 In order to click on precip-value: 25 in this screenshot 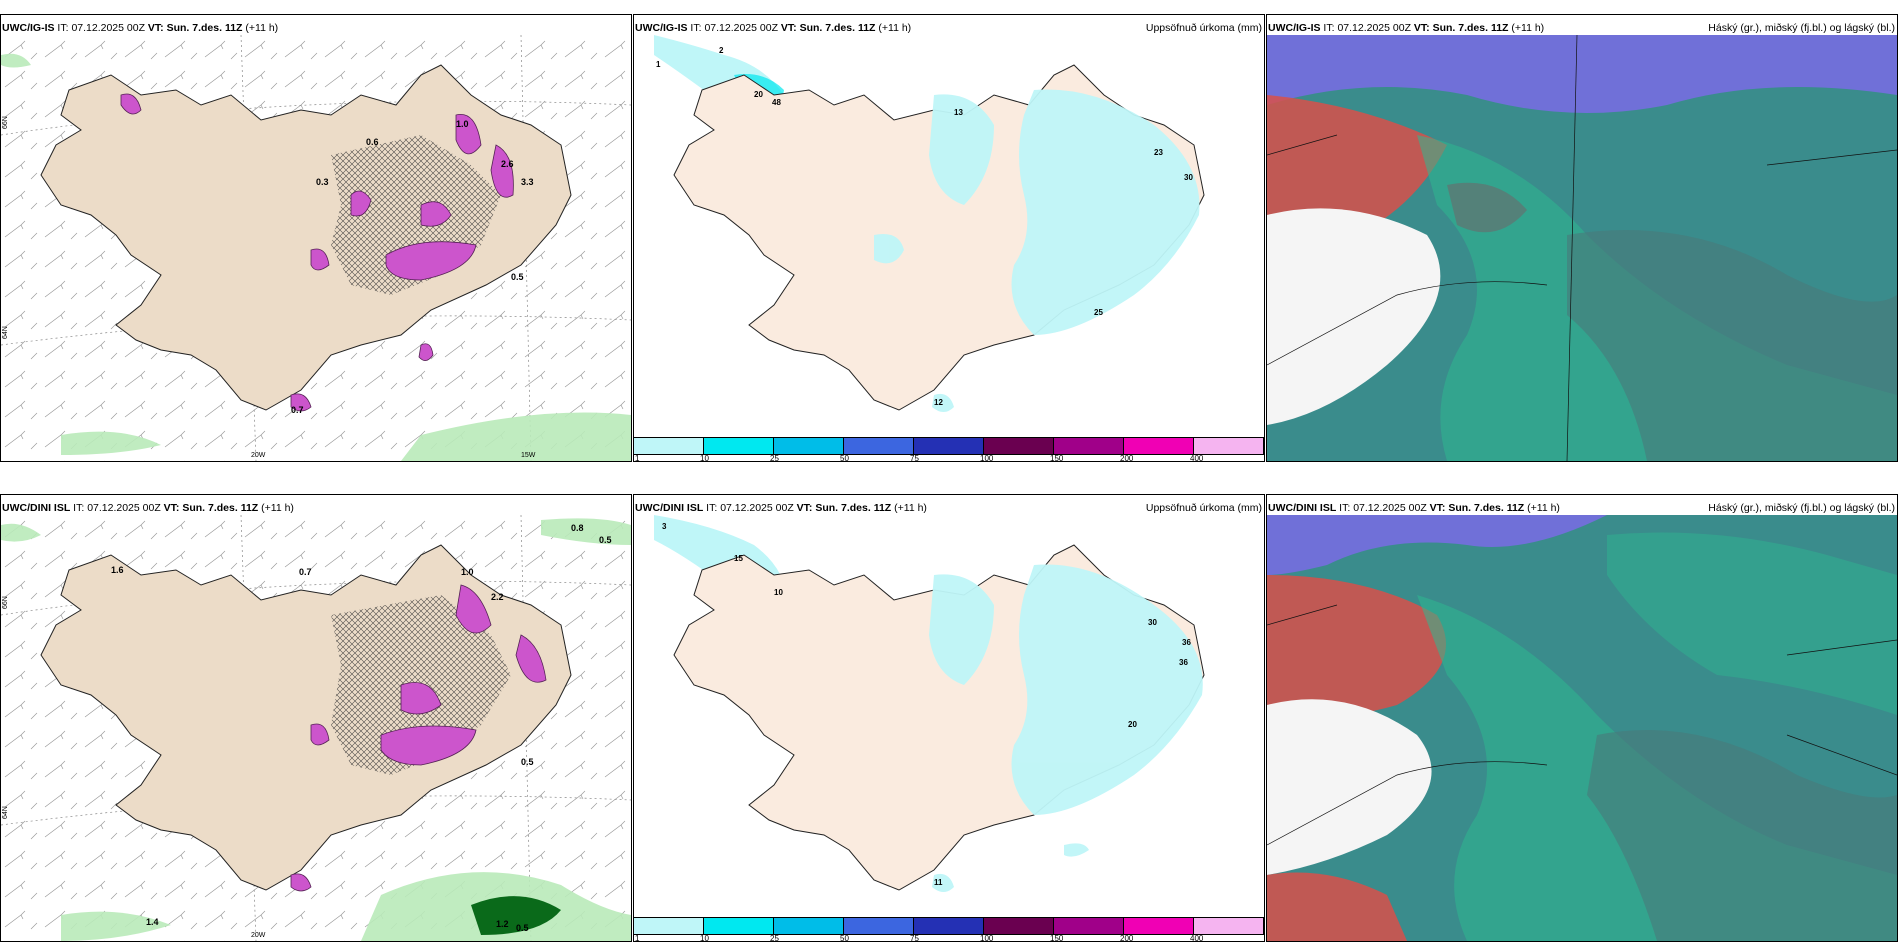, I will do `click(1098, 312)`.